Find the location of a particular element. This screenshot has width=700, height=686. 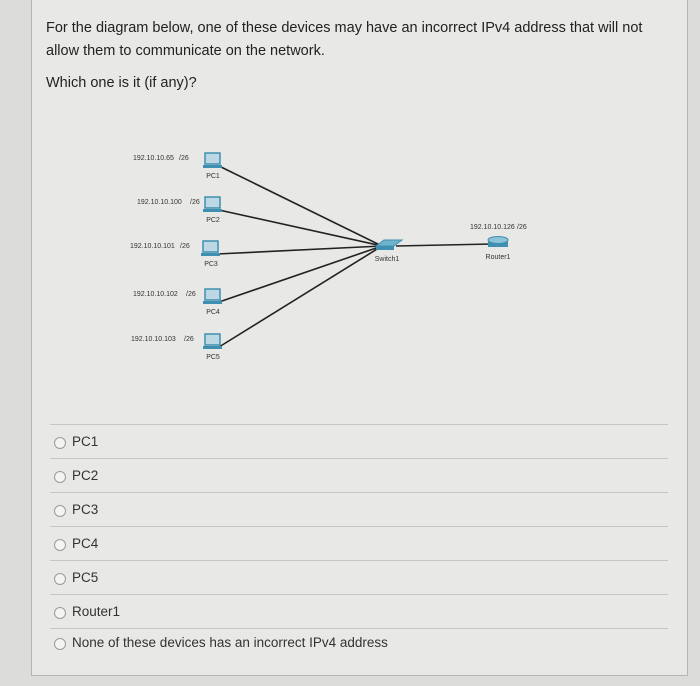

switch-front is located at coordinates (385, 248).